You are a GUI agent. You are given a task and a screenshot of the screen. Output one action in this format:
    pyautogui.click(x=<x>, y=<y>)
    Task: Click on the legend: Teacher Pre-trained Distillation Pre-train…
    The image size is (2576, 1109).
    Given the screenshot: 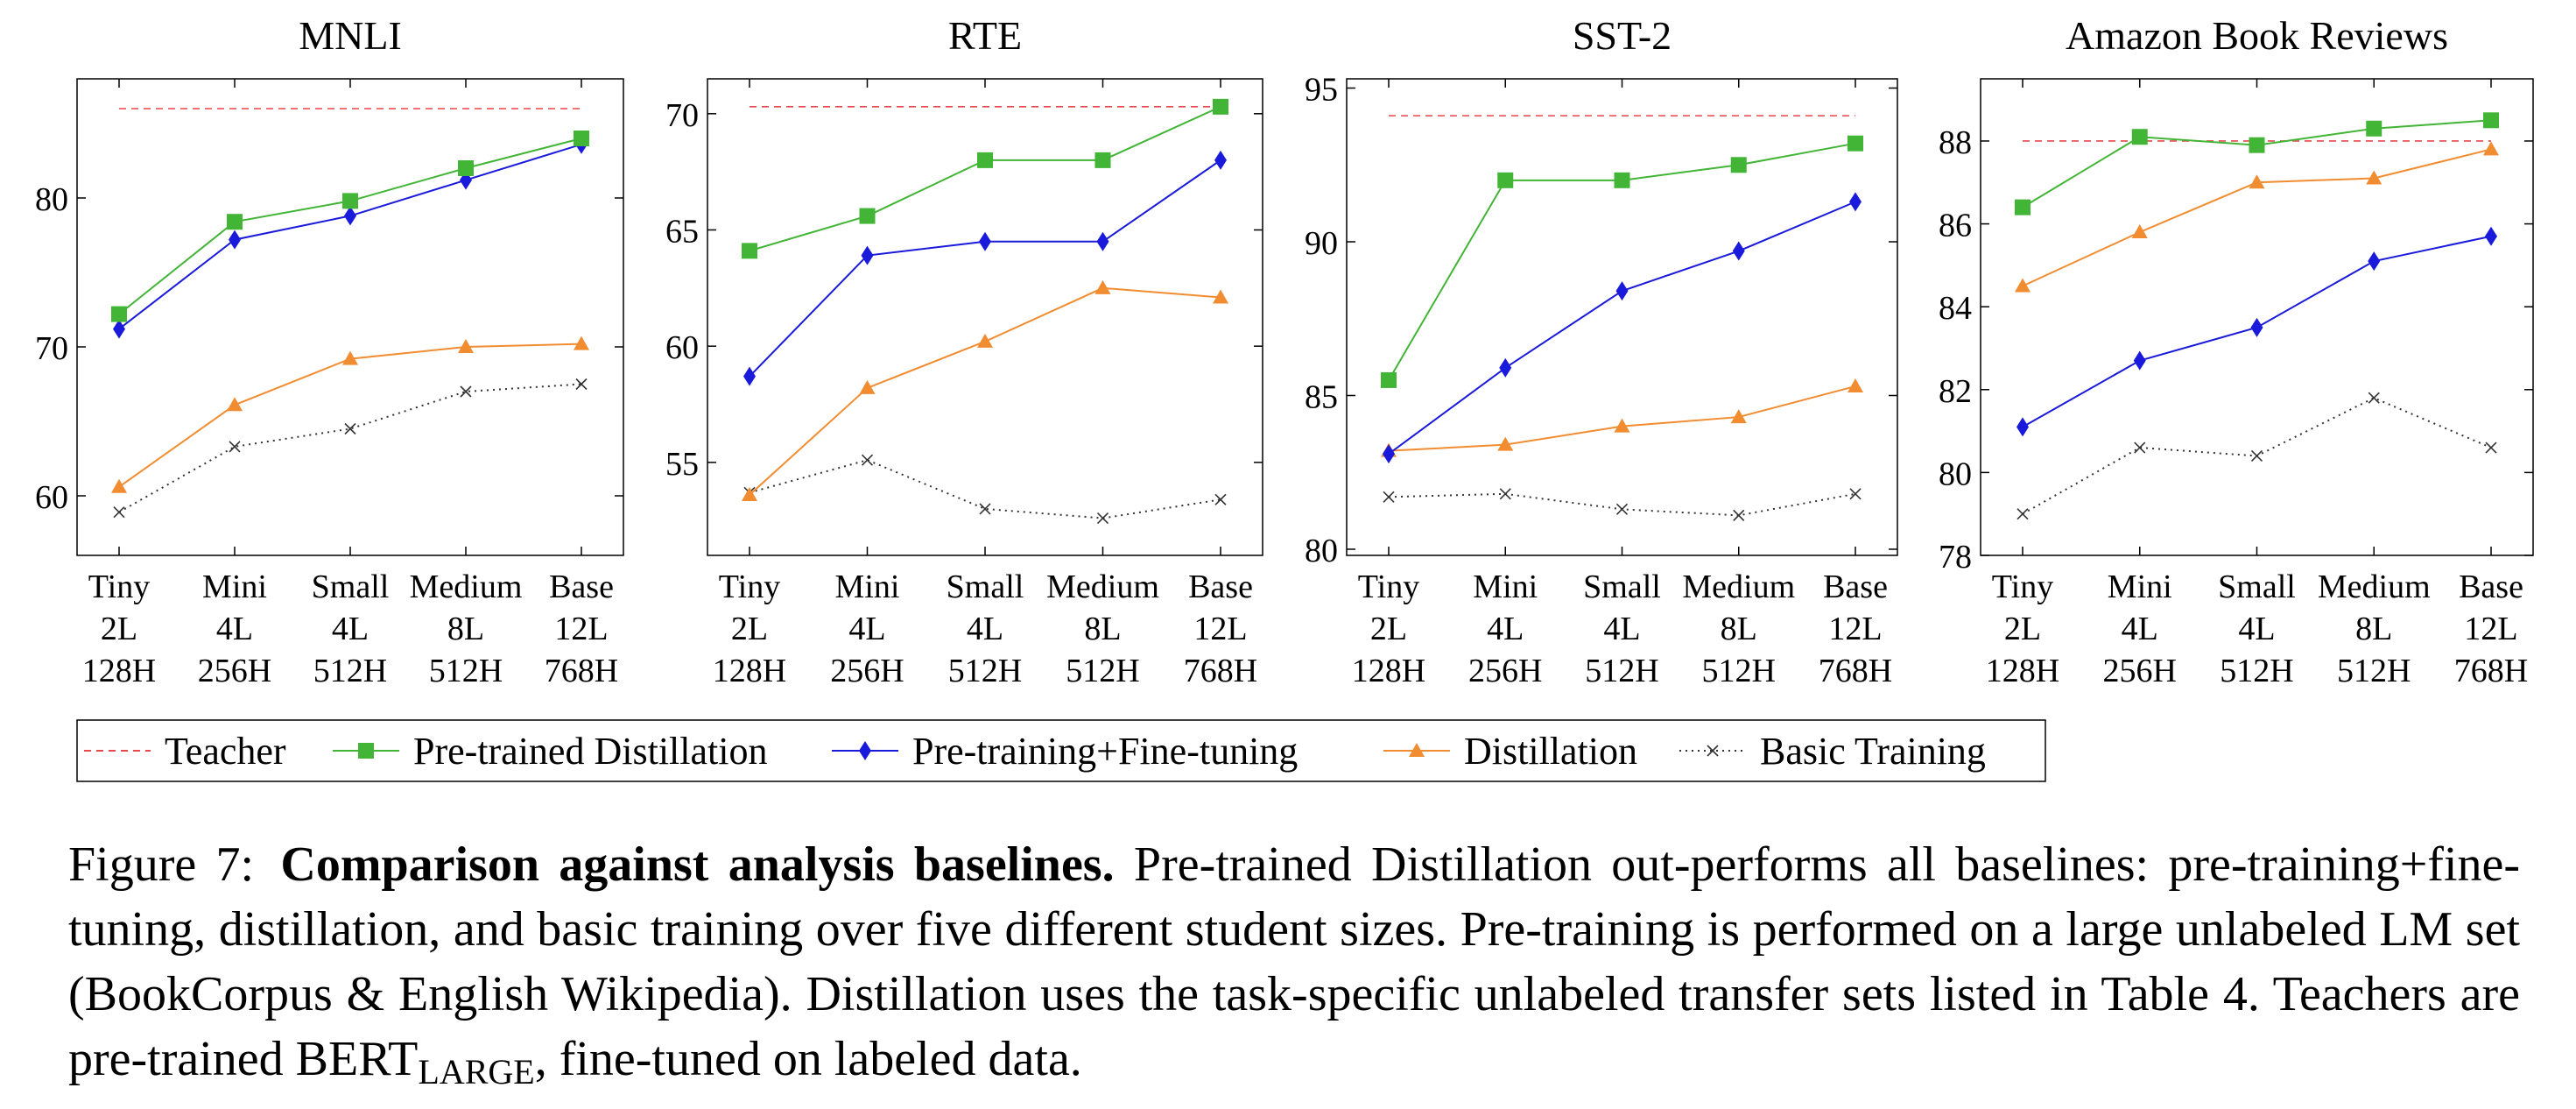 What is the action you would take?
    pyautogui.click(x=1061, y=751)
    